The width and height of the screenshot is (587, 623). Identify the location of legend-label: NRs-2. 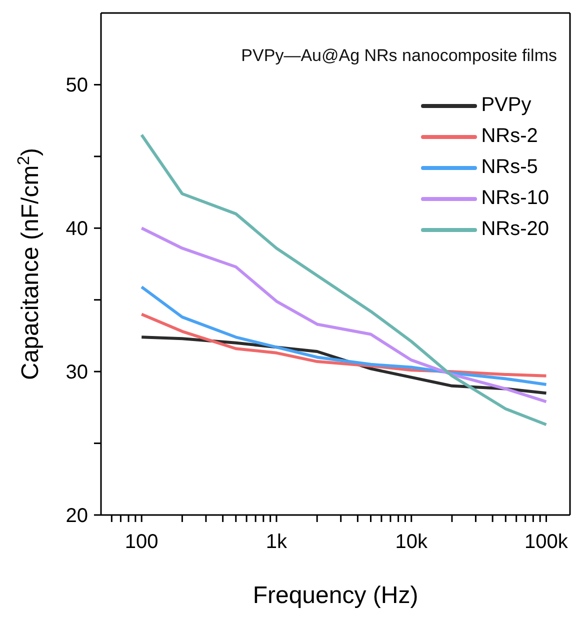
(509, 136).